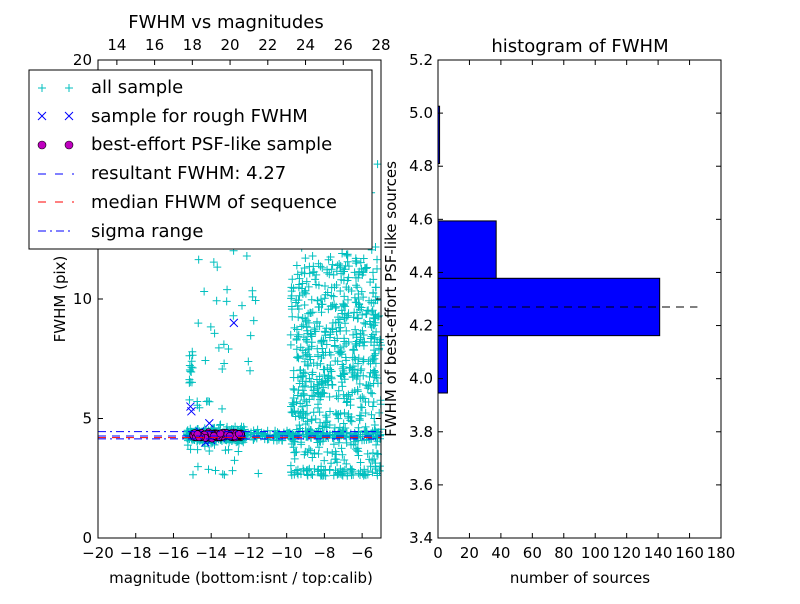  I want to click on bottom-x-tick-label: −10, so click(287, 553).